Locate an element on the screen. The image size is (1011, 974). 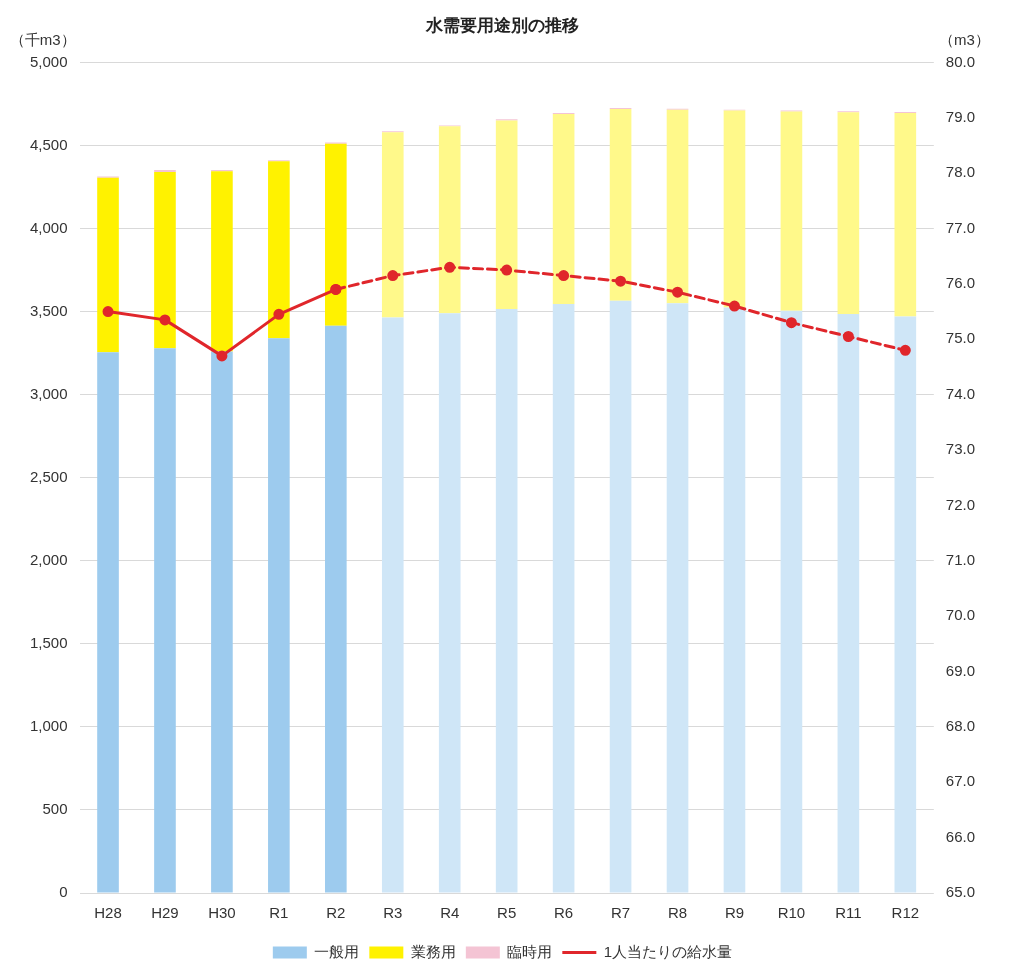
x-tick-label: R8 is located at coordinates (677, 913).